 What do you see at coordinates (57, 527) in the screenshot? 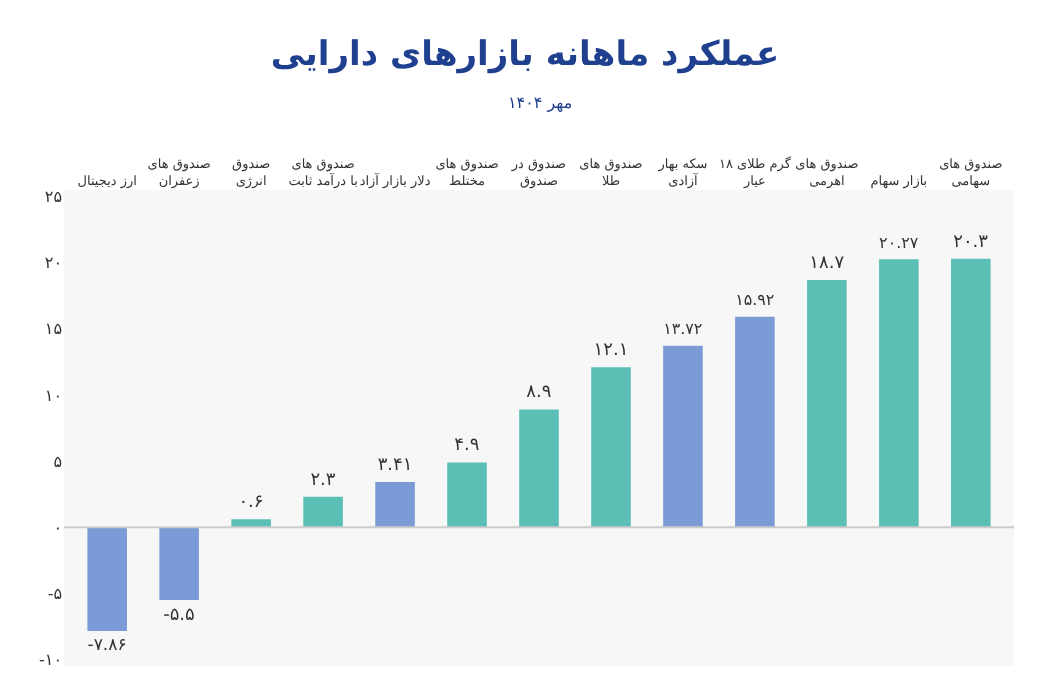
I see `y-tick-label: ۰` at bounding box center [57, 527].